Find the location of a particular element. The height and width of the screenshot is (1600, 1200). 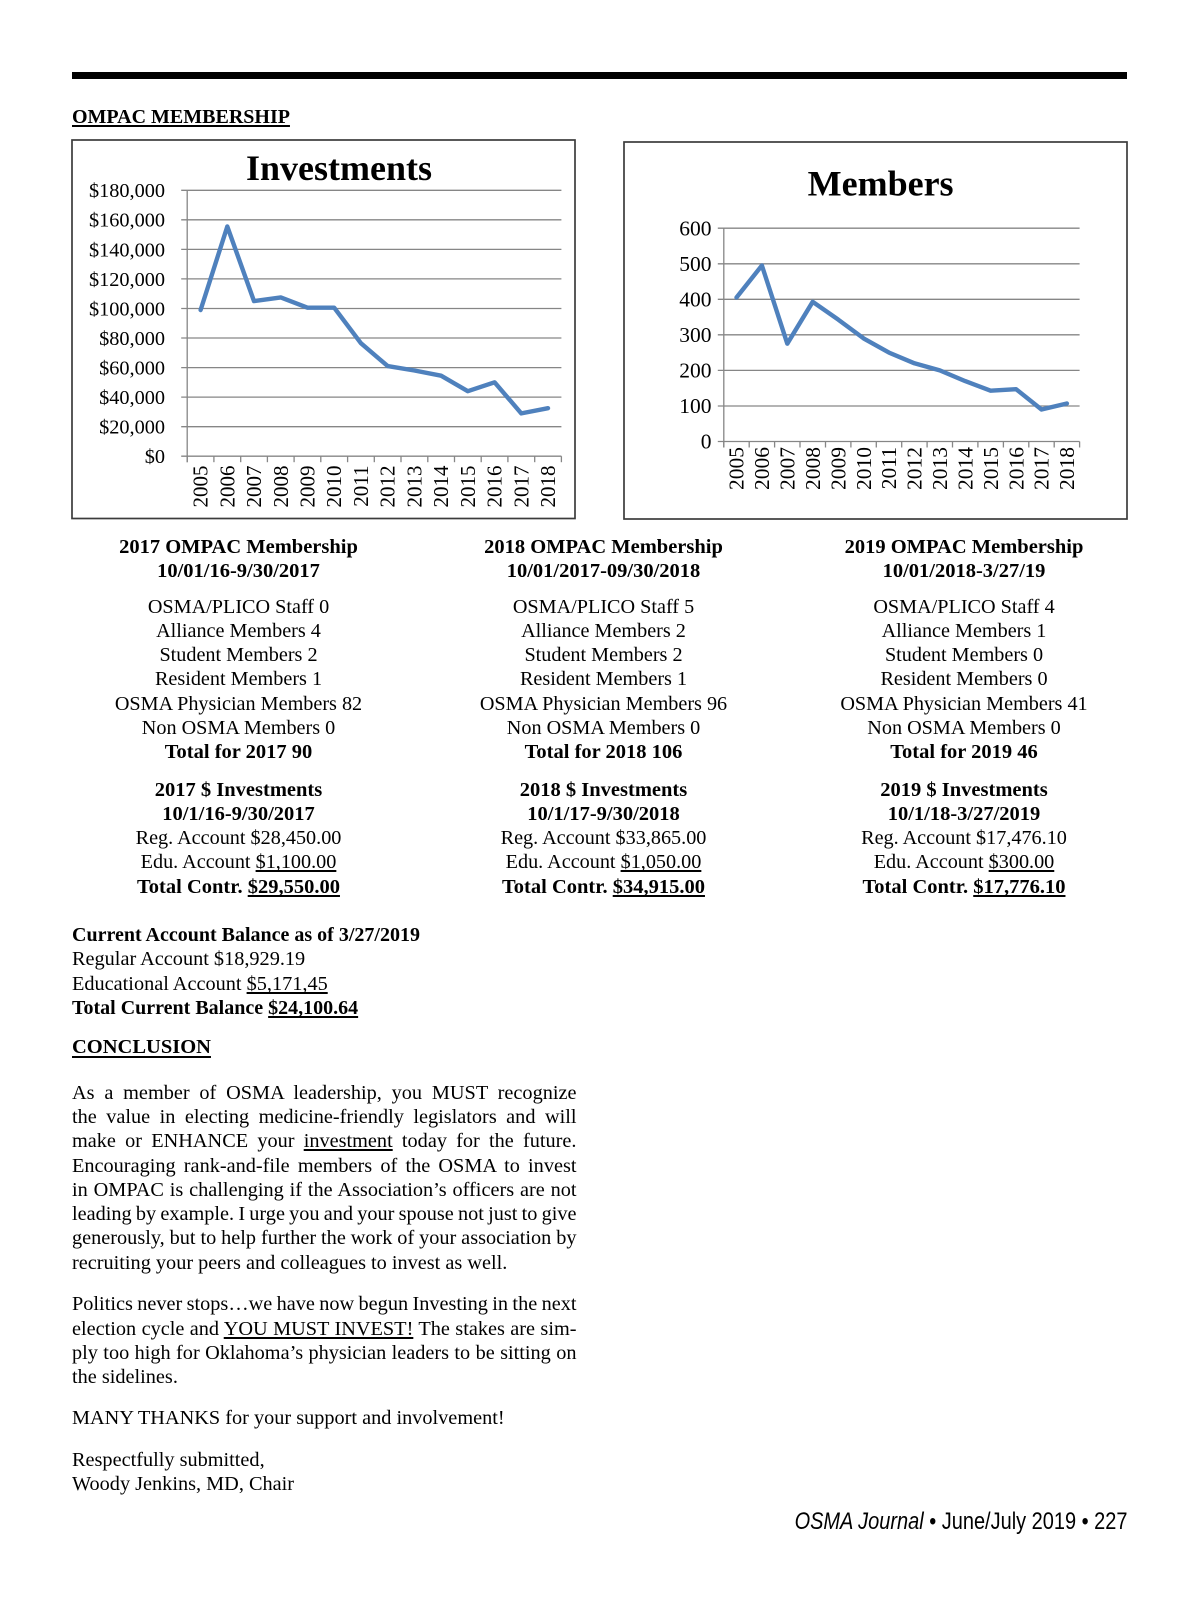

svg-text: $100,000 is located at coordinates (127, 309).